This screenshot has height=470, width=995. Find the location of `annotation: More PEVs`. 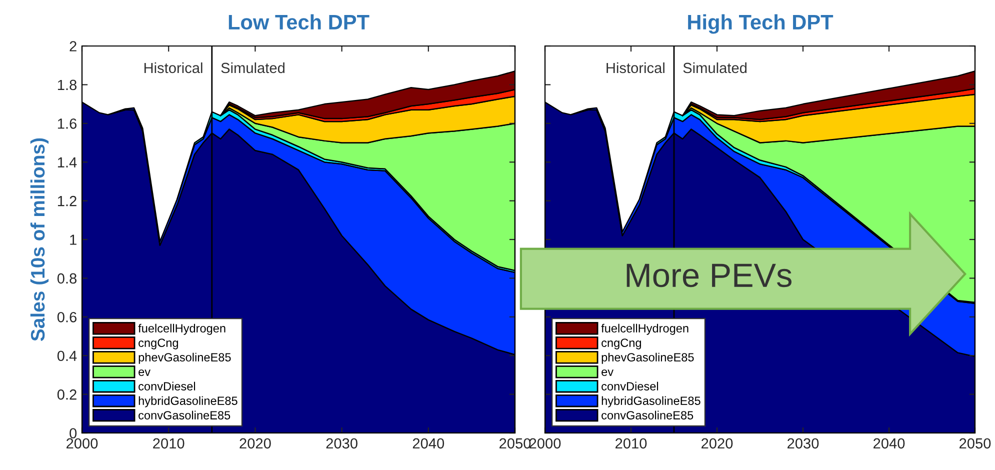

annotation: More PEVs is located at coordinates (709, 276).